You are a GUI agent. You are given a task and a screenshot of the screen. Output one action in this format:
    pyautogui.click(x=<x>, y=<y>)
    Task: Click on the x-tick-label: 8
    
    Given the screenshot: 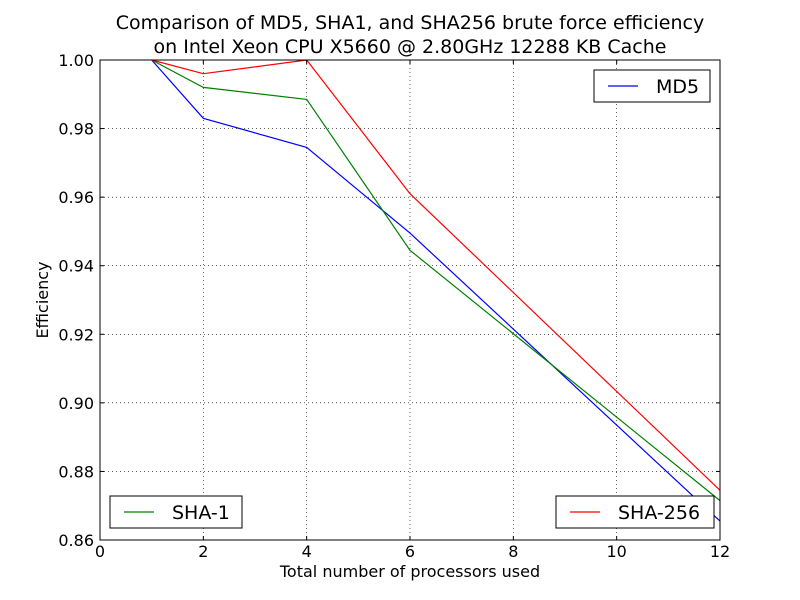 What is the action you would take?
    pyautogui.click(x=513, y=551)
    